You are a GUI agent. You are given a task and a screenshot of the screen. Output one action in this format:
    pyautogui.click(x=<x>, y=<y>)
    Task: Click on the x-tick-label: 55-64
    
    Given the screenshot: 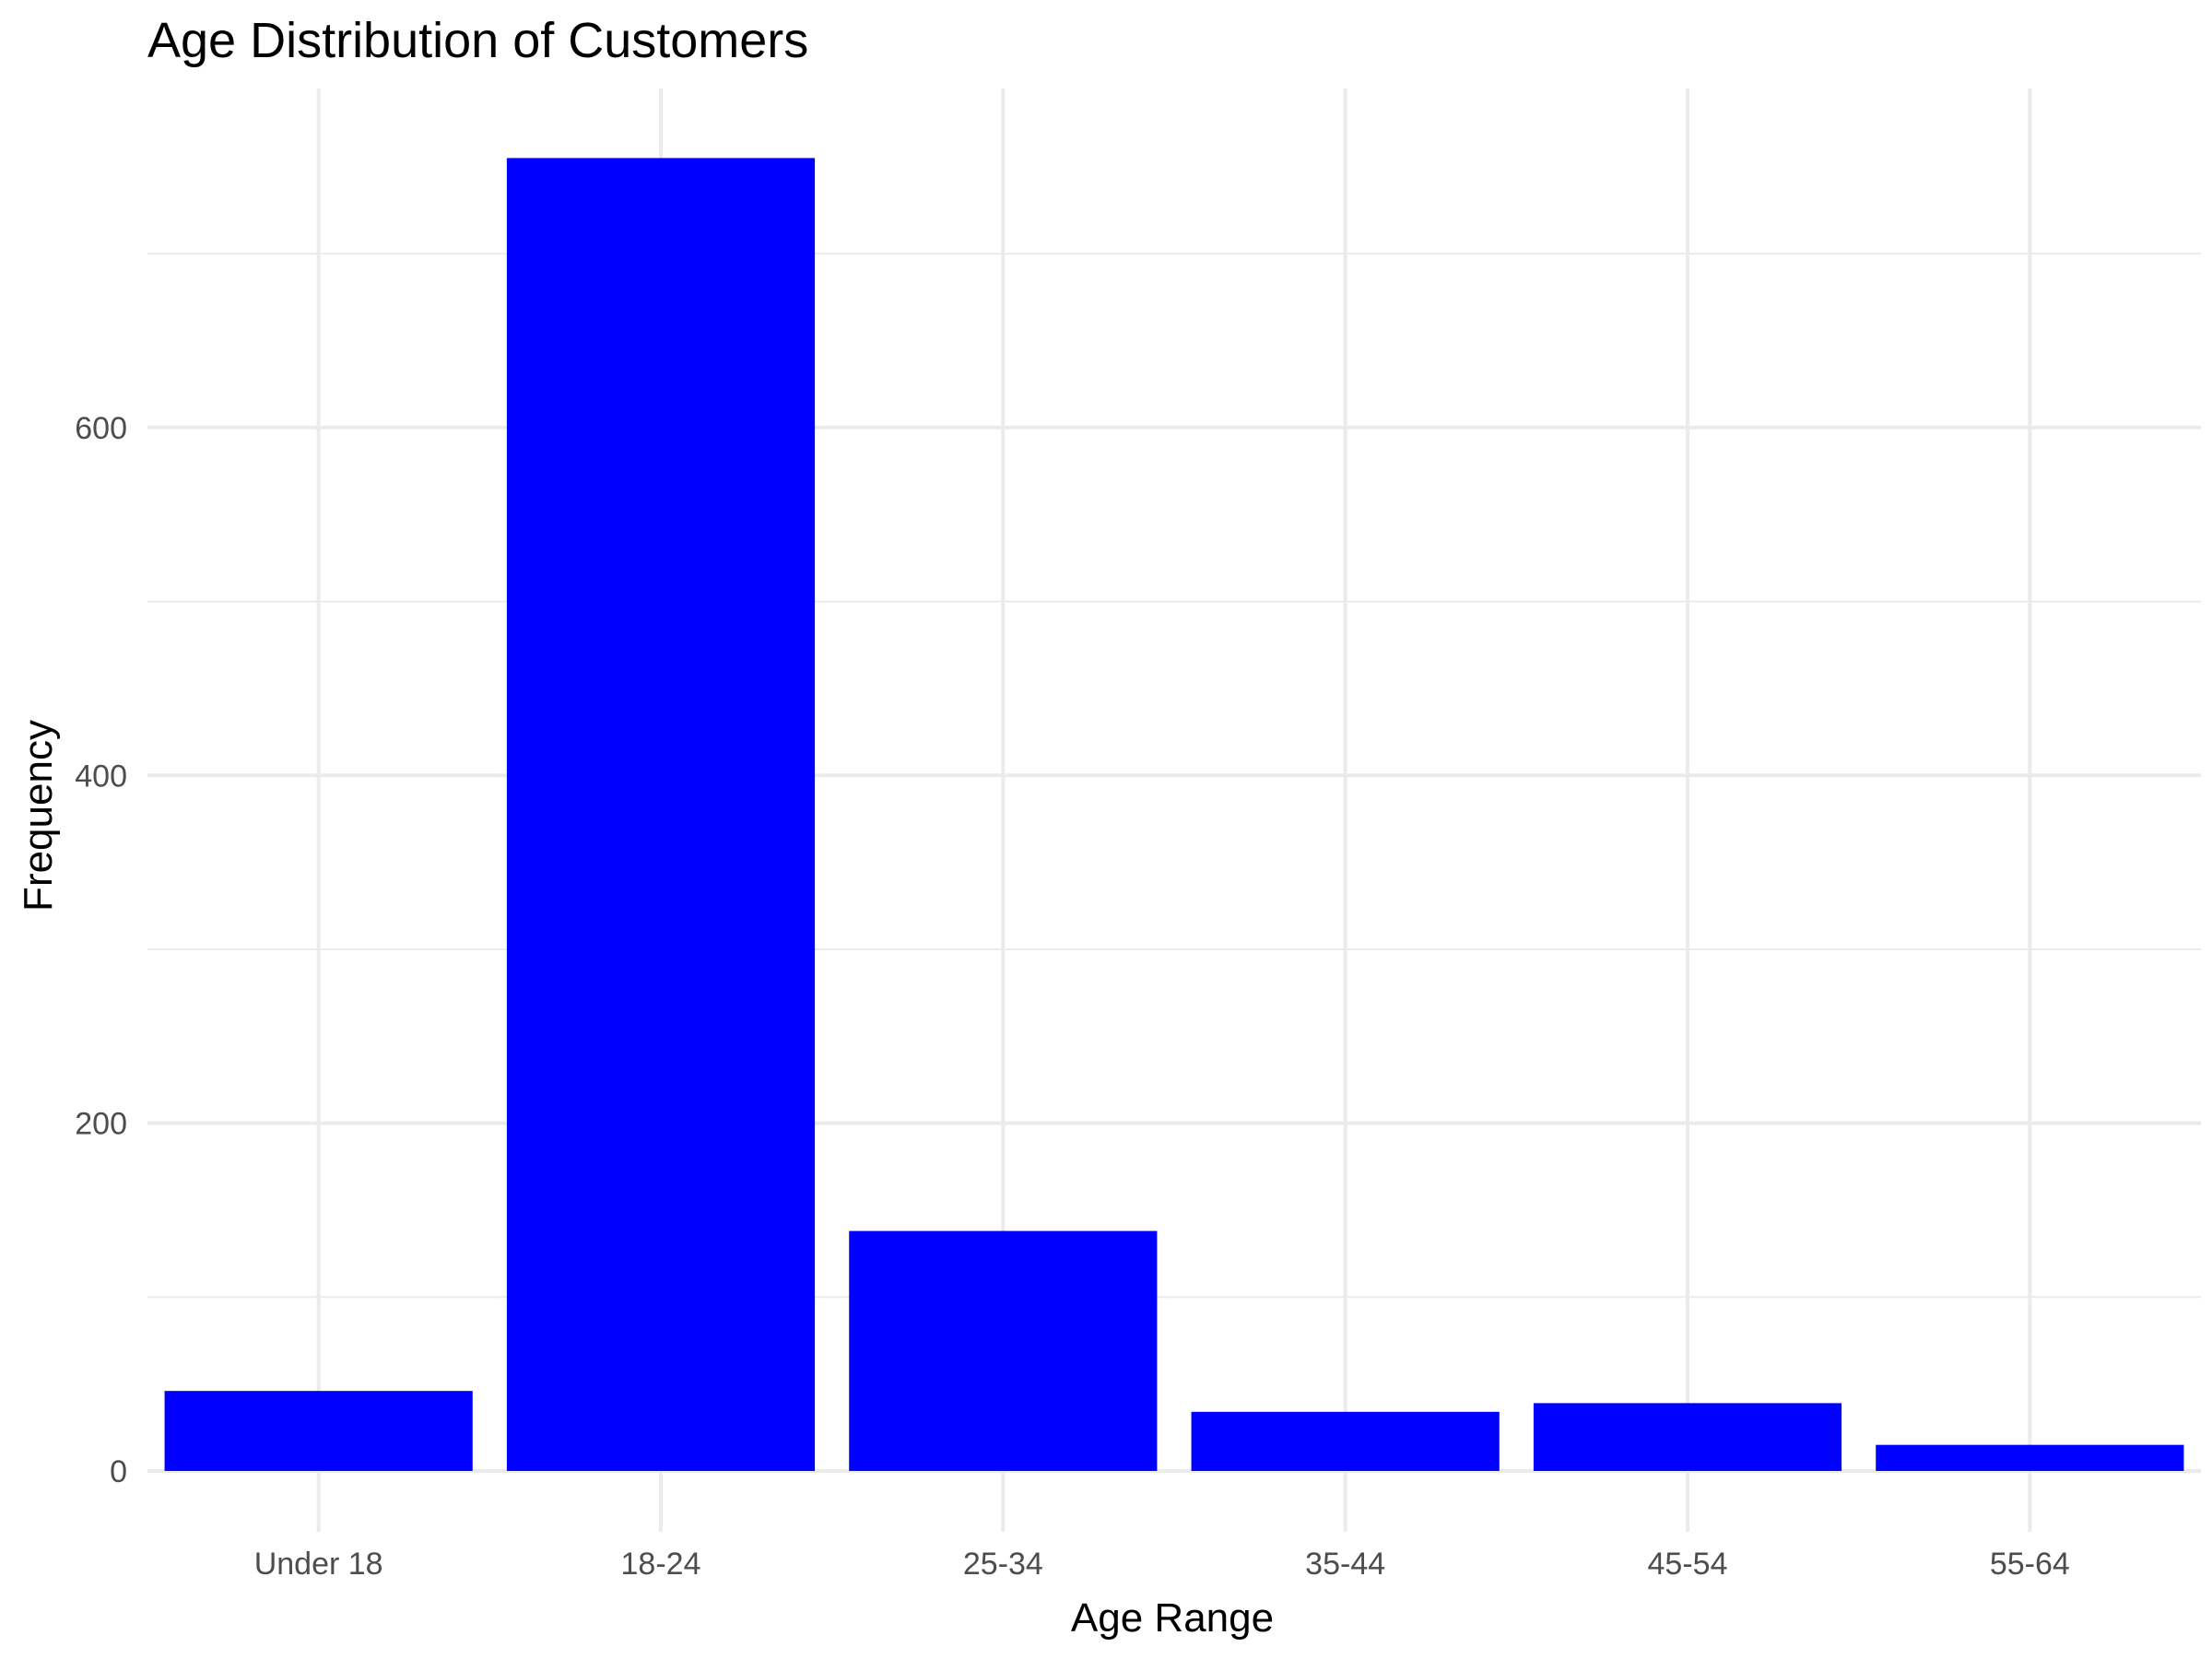 What is the action you would take?
    pyautogui.click(x=2030, y=1564)
    